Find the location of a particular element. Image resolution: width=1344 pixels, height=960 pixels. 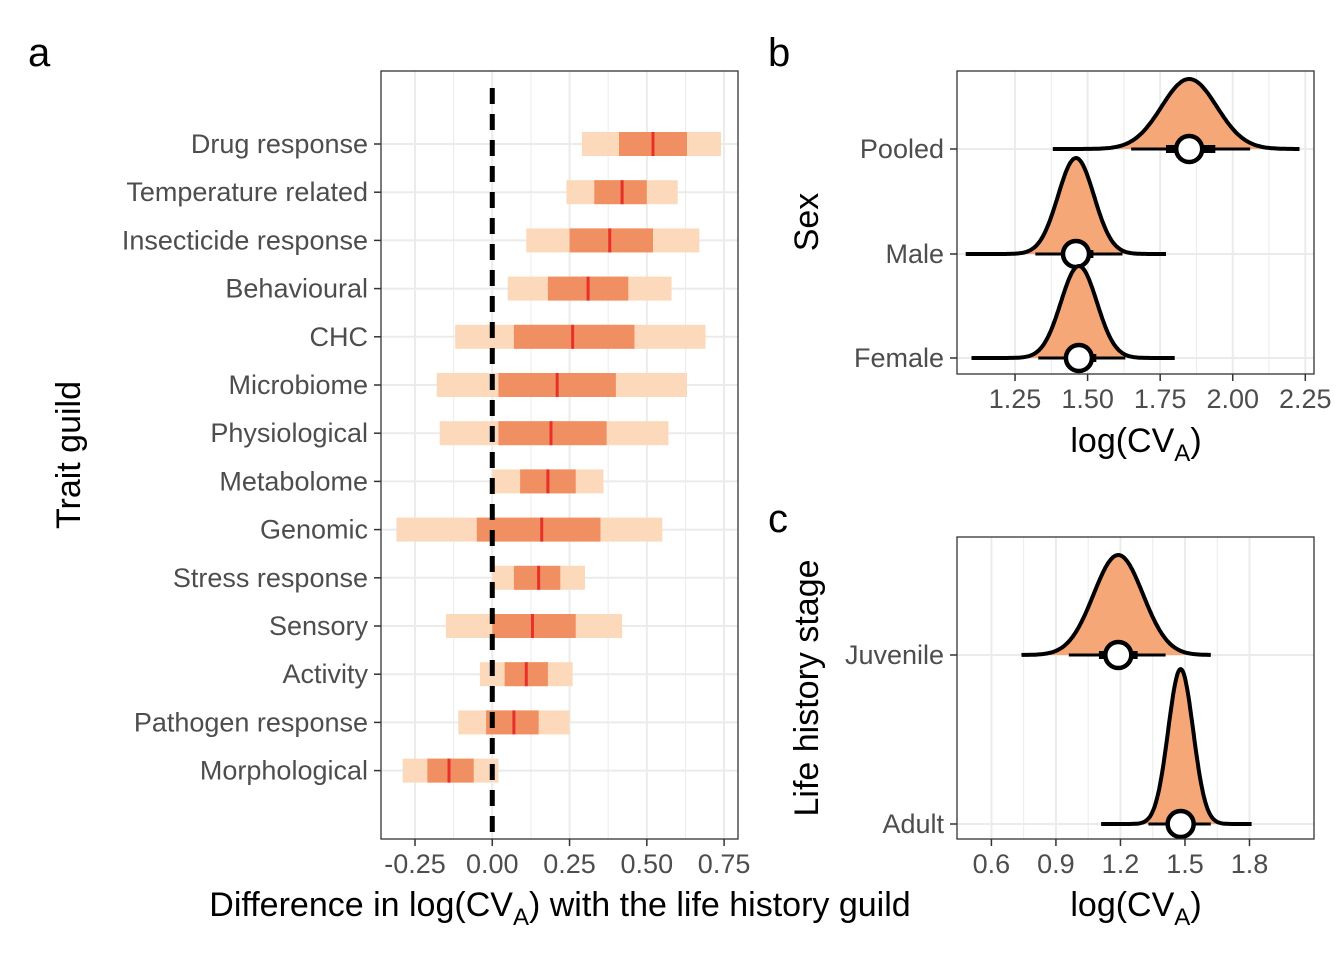

panel-c-x-axis-title: log(CVA) is located at coordinates (1135, 908).